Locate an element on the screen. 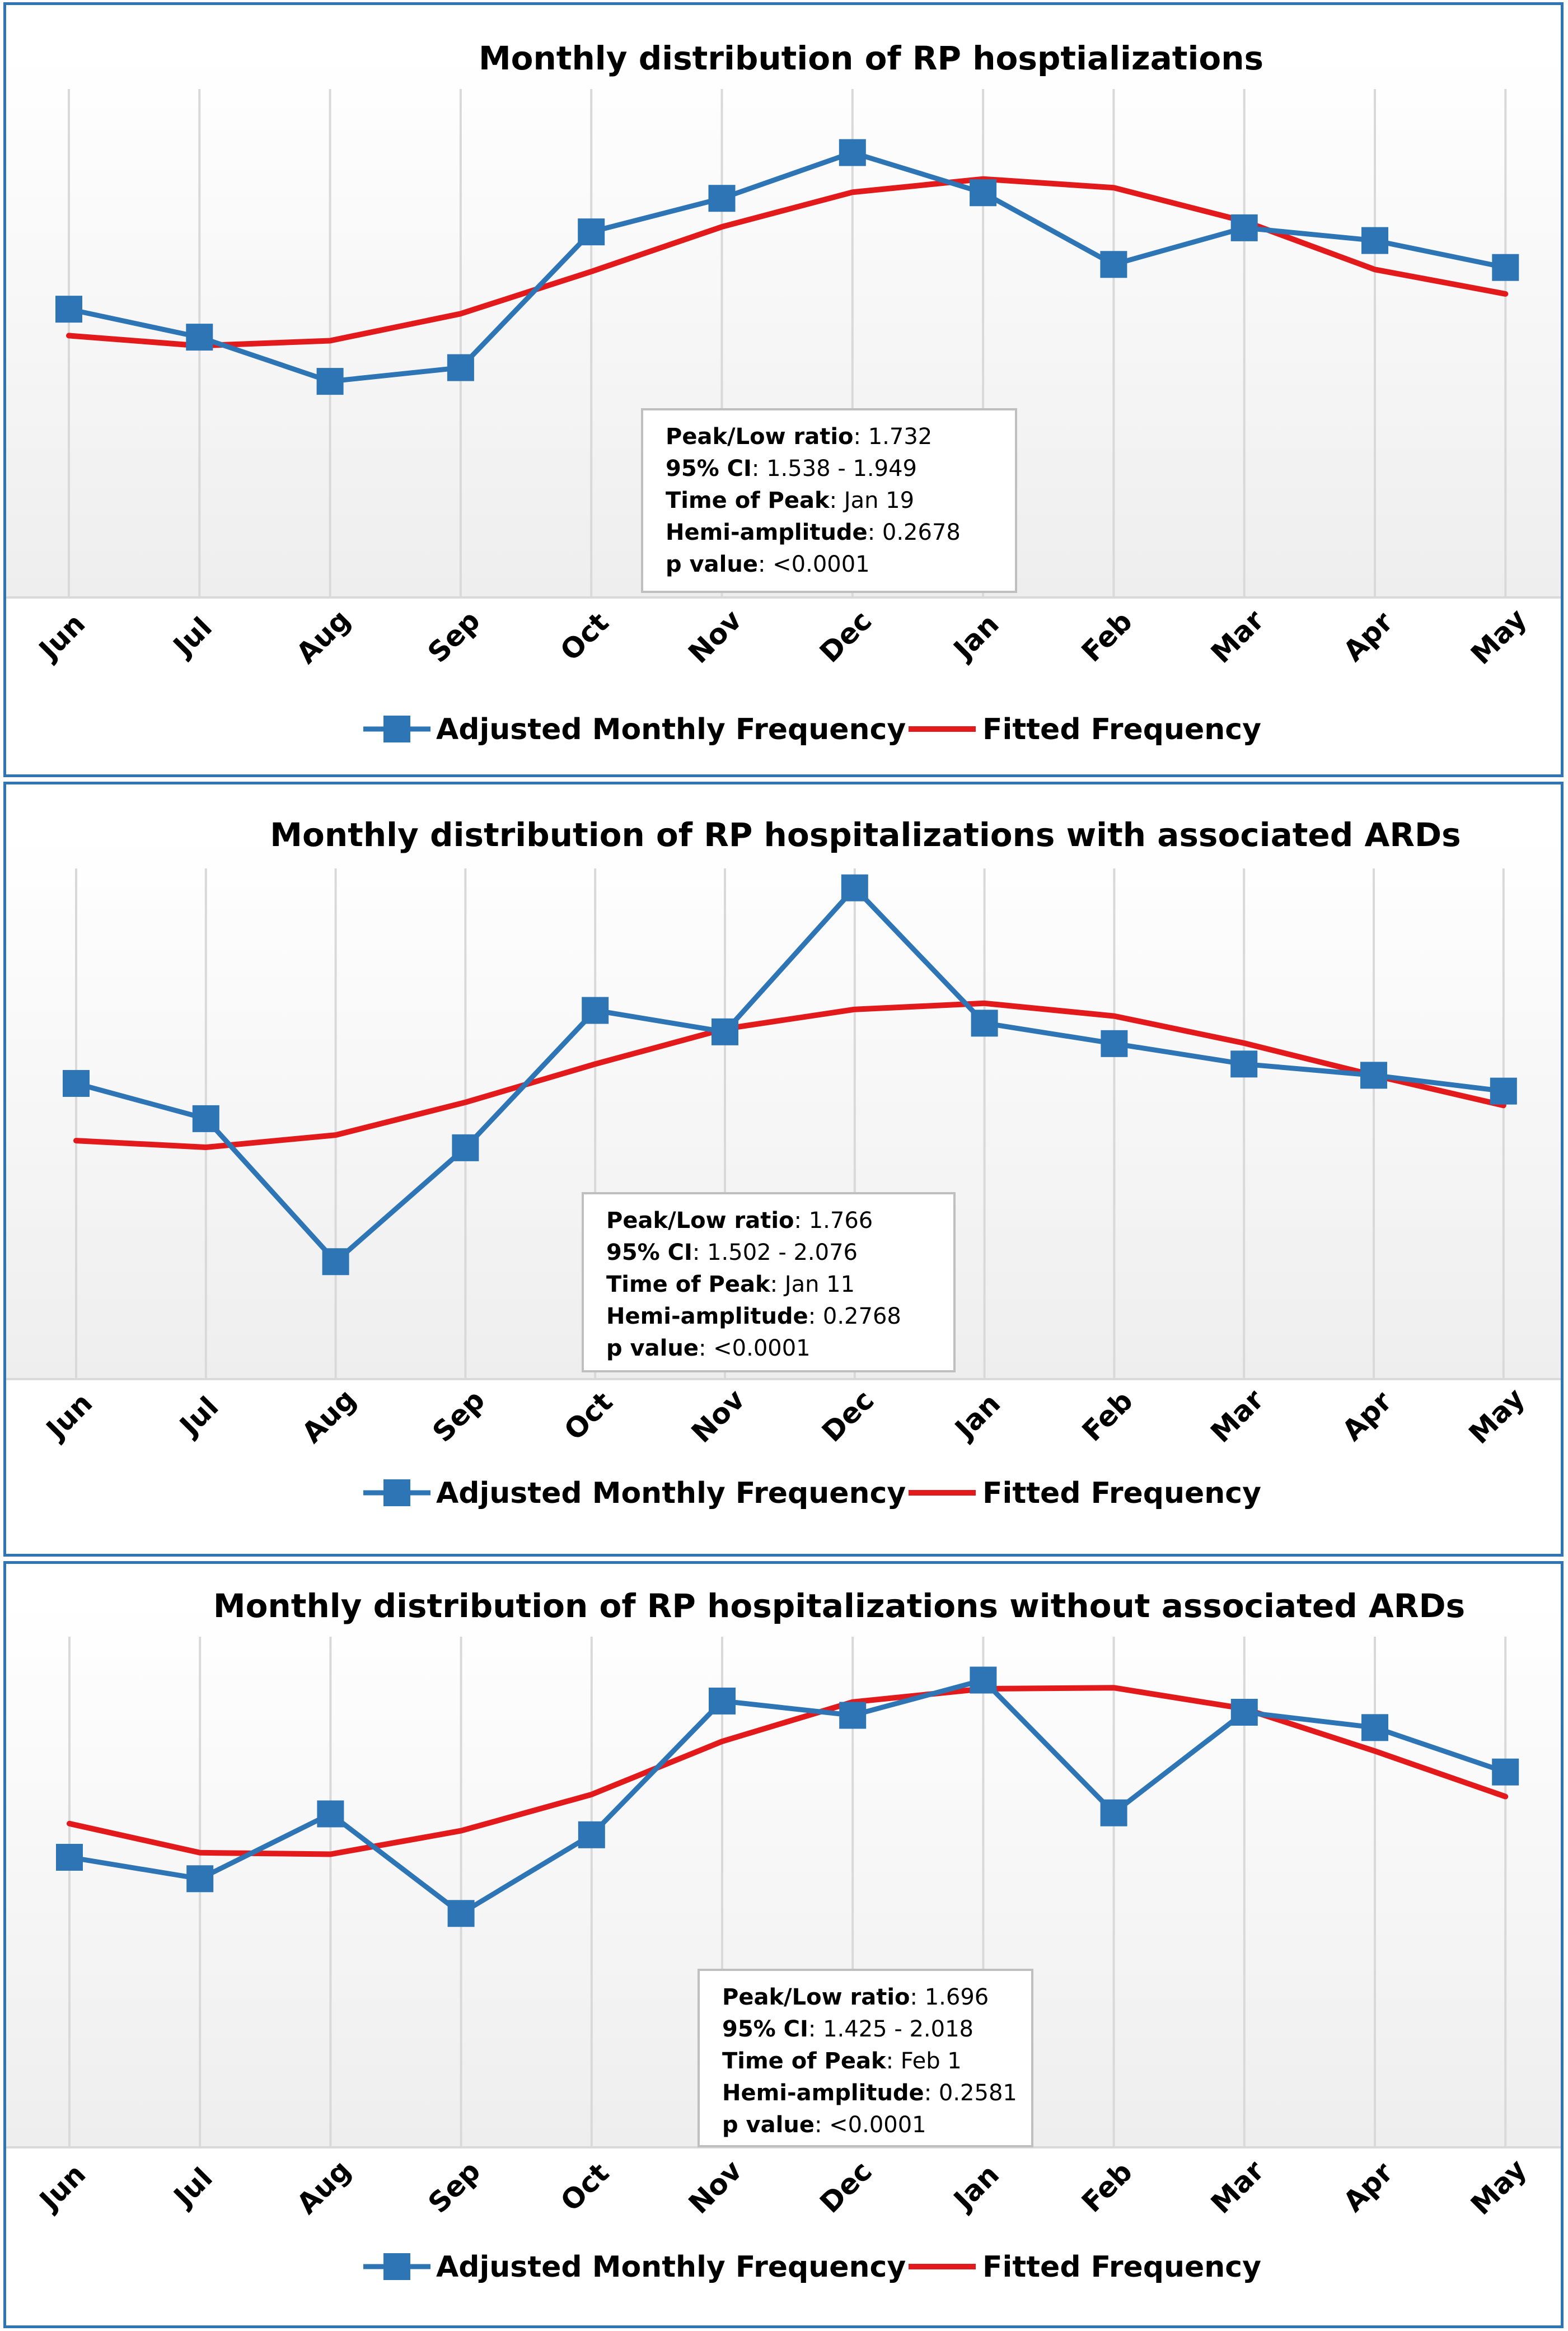 The width and height of the screenshot is (1568, 2331). series-line-fitted is located at coordinates (789, 1075).